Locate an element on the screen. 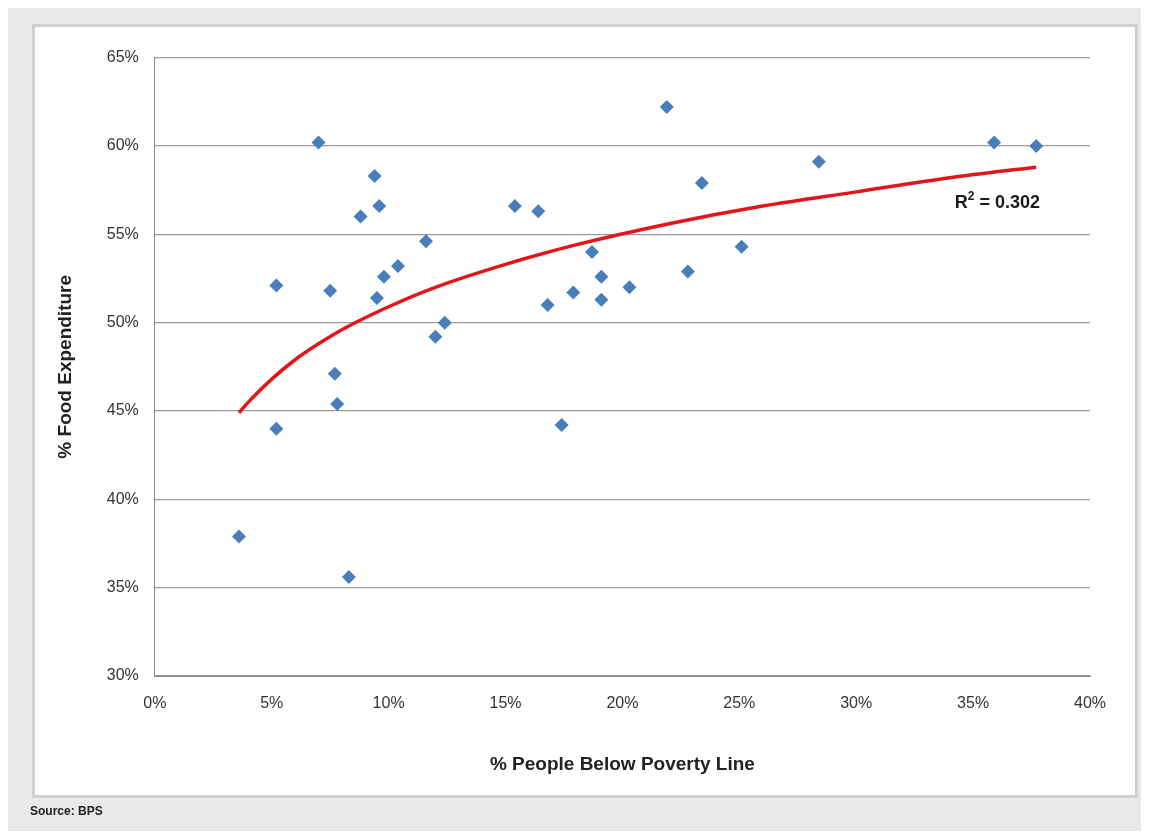  x-tick-label: 0% is located at coordinates (155, 703).